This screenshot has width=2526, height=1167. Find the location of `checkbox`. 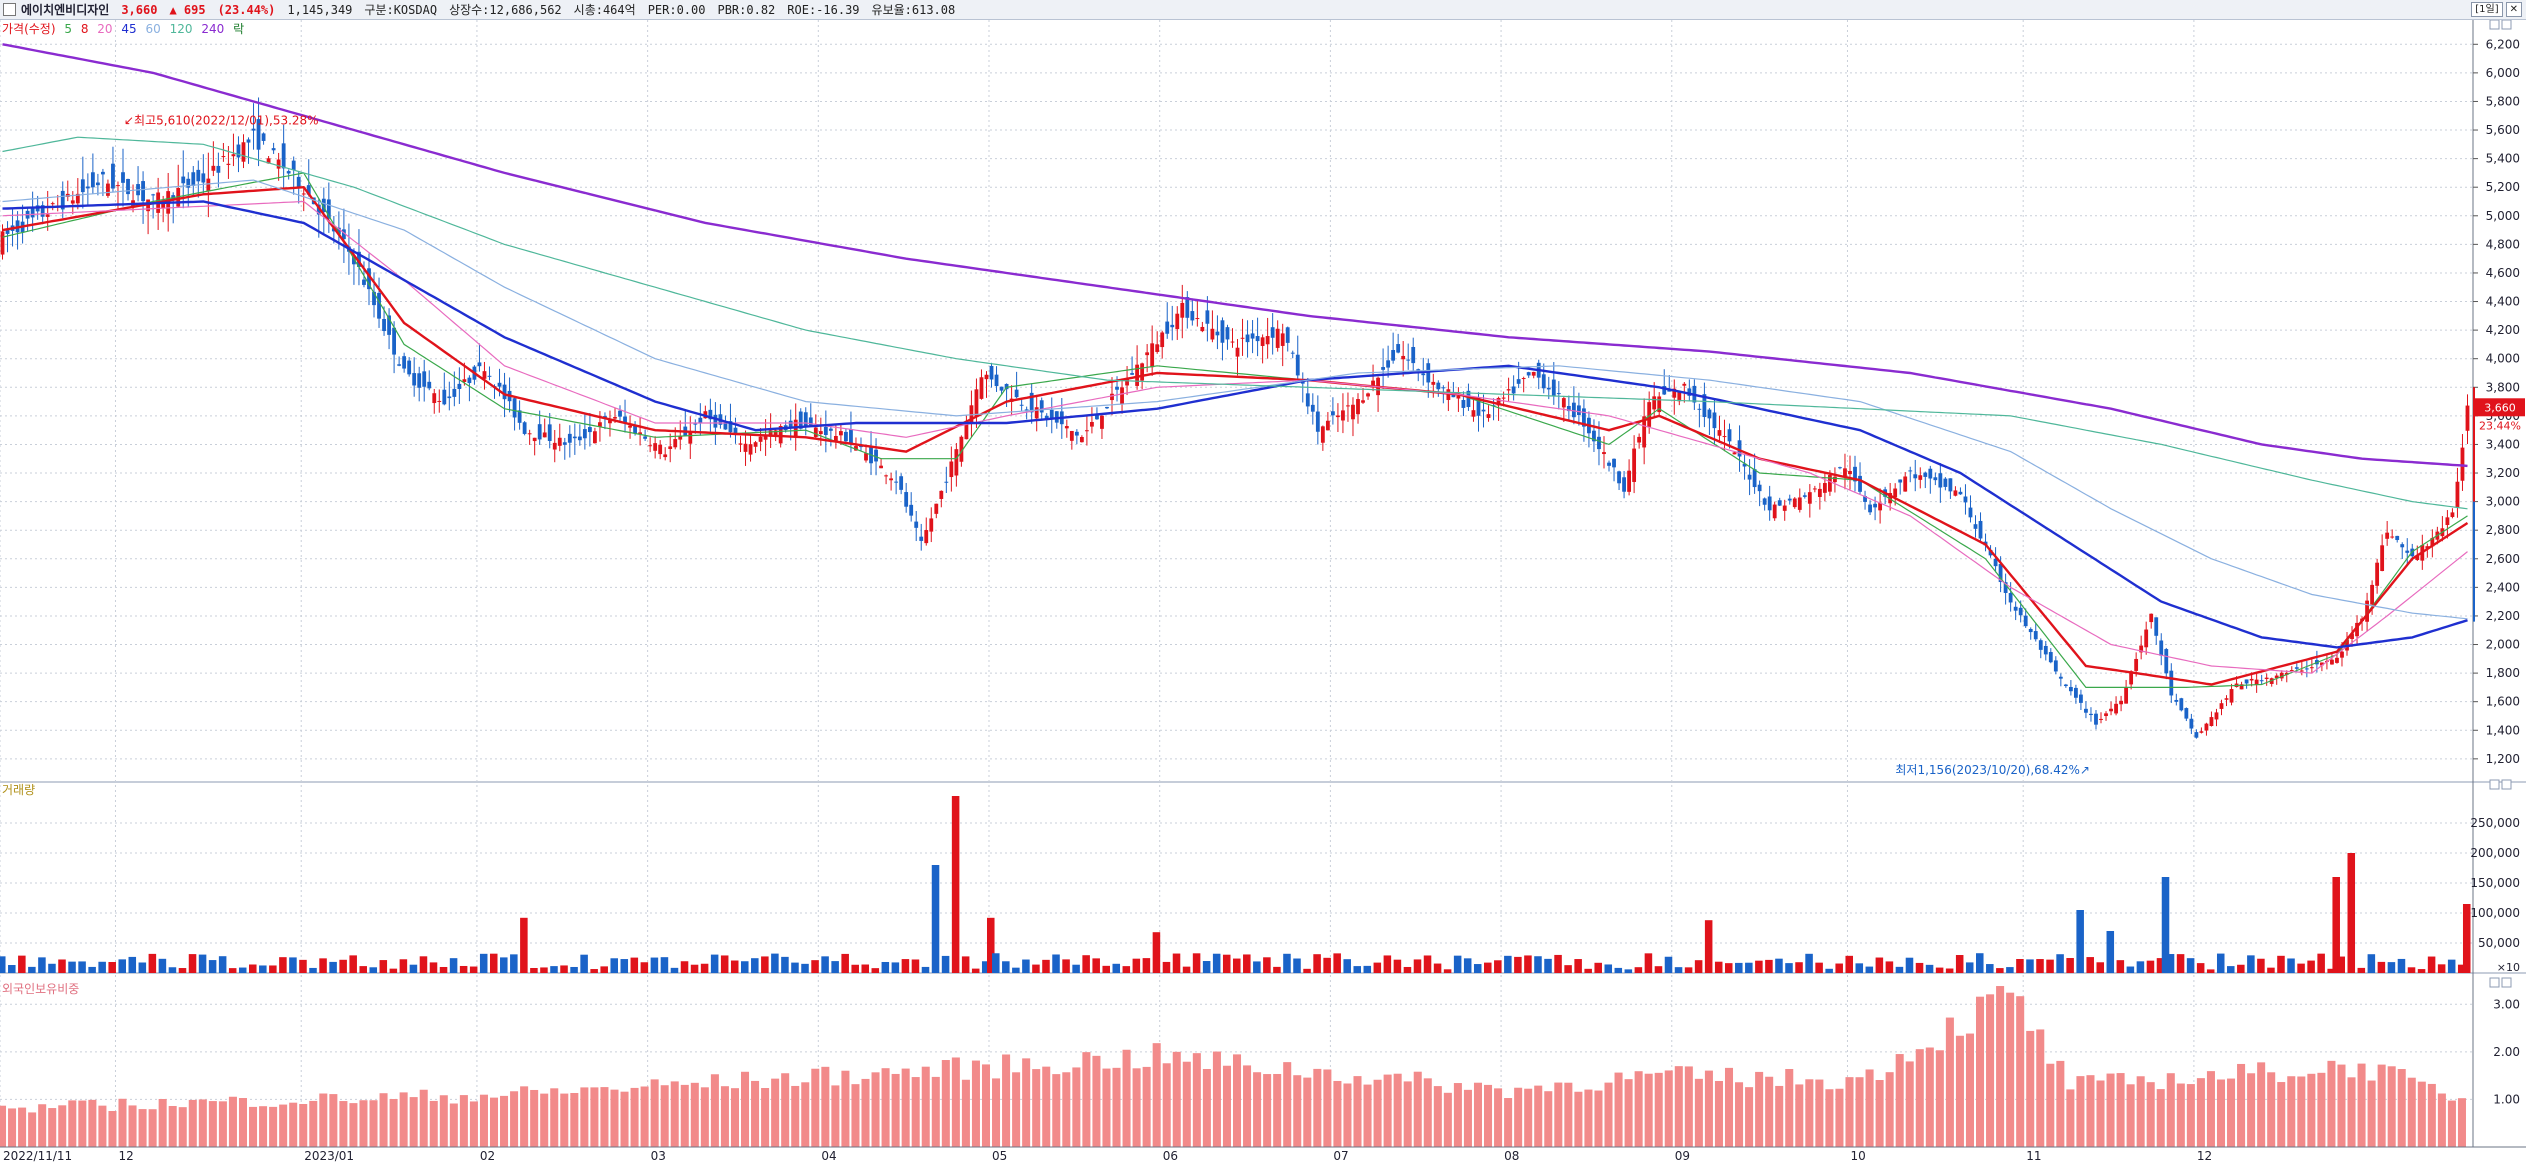

checkbox is located at coordinates (9, 9).